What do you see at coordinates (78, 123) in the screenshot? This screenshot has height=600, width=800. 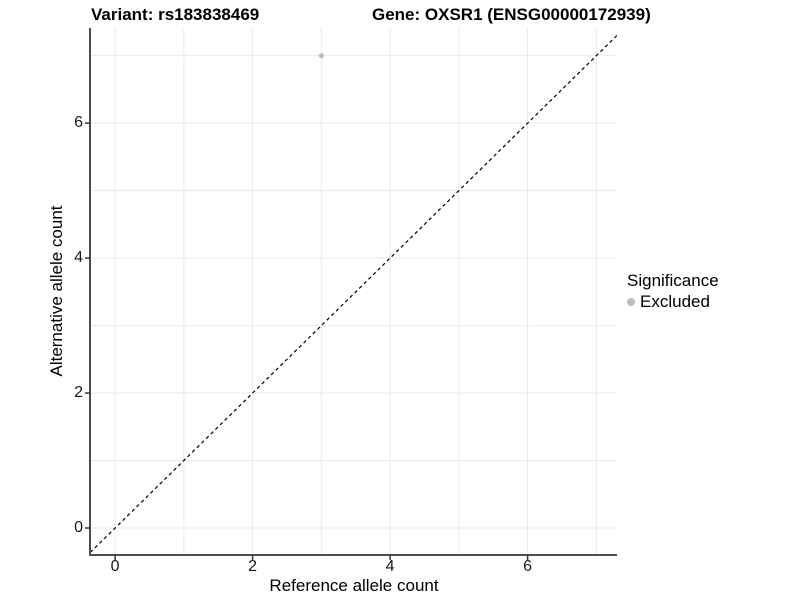 I see `y-tick-label-6: 6` at bounding box center [78, 123].